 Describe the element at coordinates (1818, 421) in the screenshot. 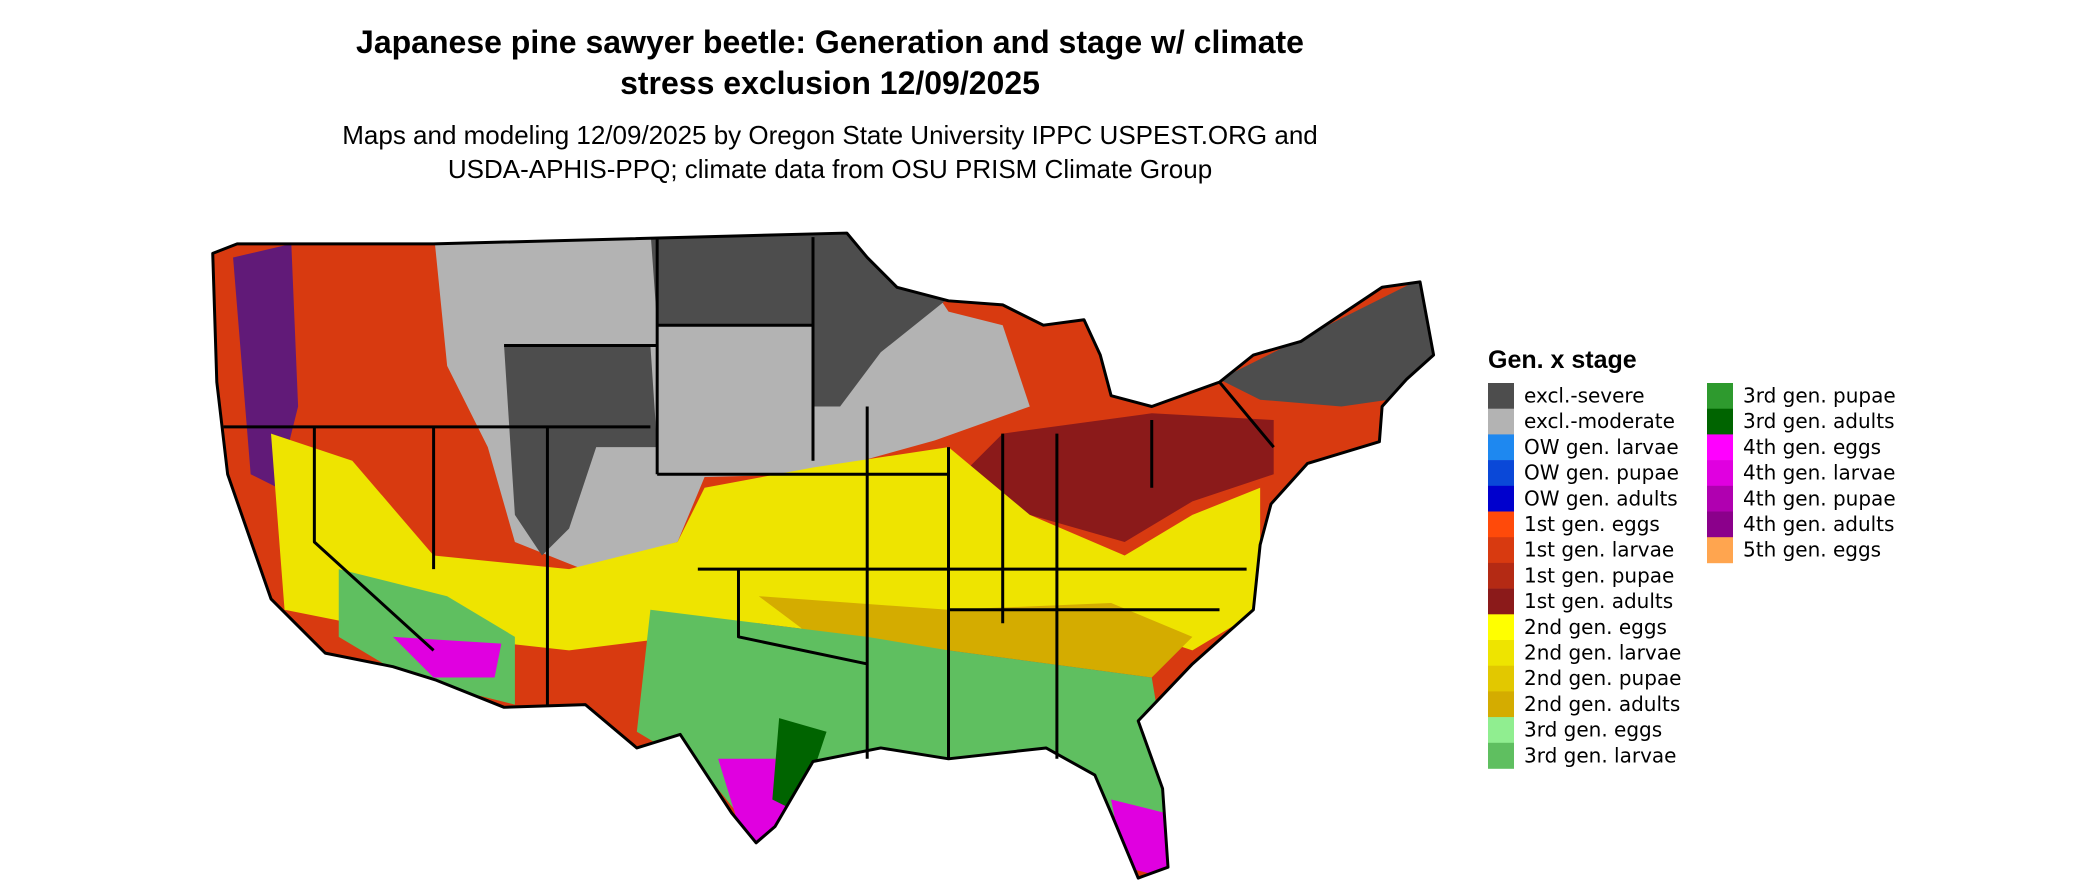

I see `legend-label: 3rd gen. adults` at that location.